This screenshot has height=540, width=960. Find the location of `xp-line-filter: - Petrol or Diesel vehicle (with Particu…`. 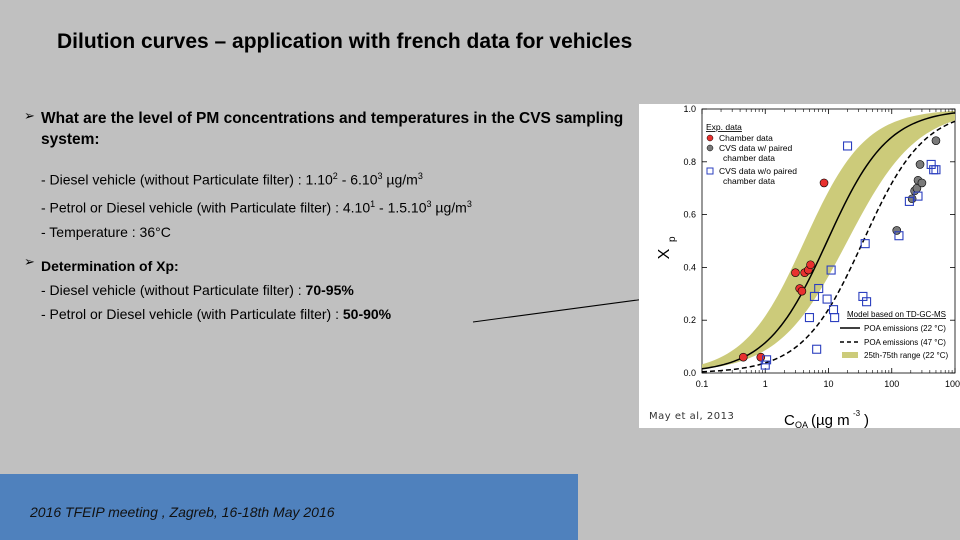

xp-line-filter: - Petrol or Diesel vehicle (with Particu… is located at coordinates (216, 314).